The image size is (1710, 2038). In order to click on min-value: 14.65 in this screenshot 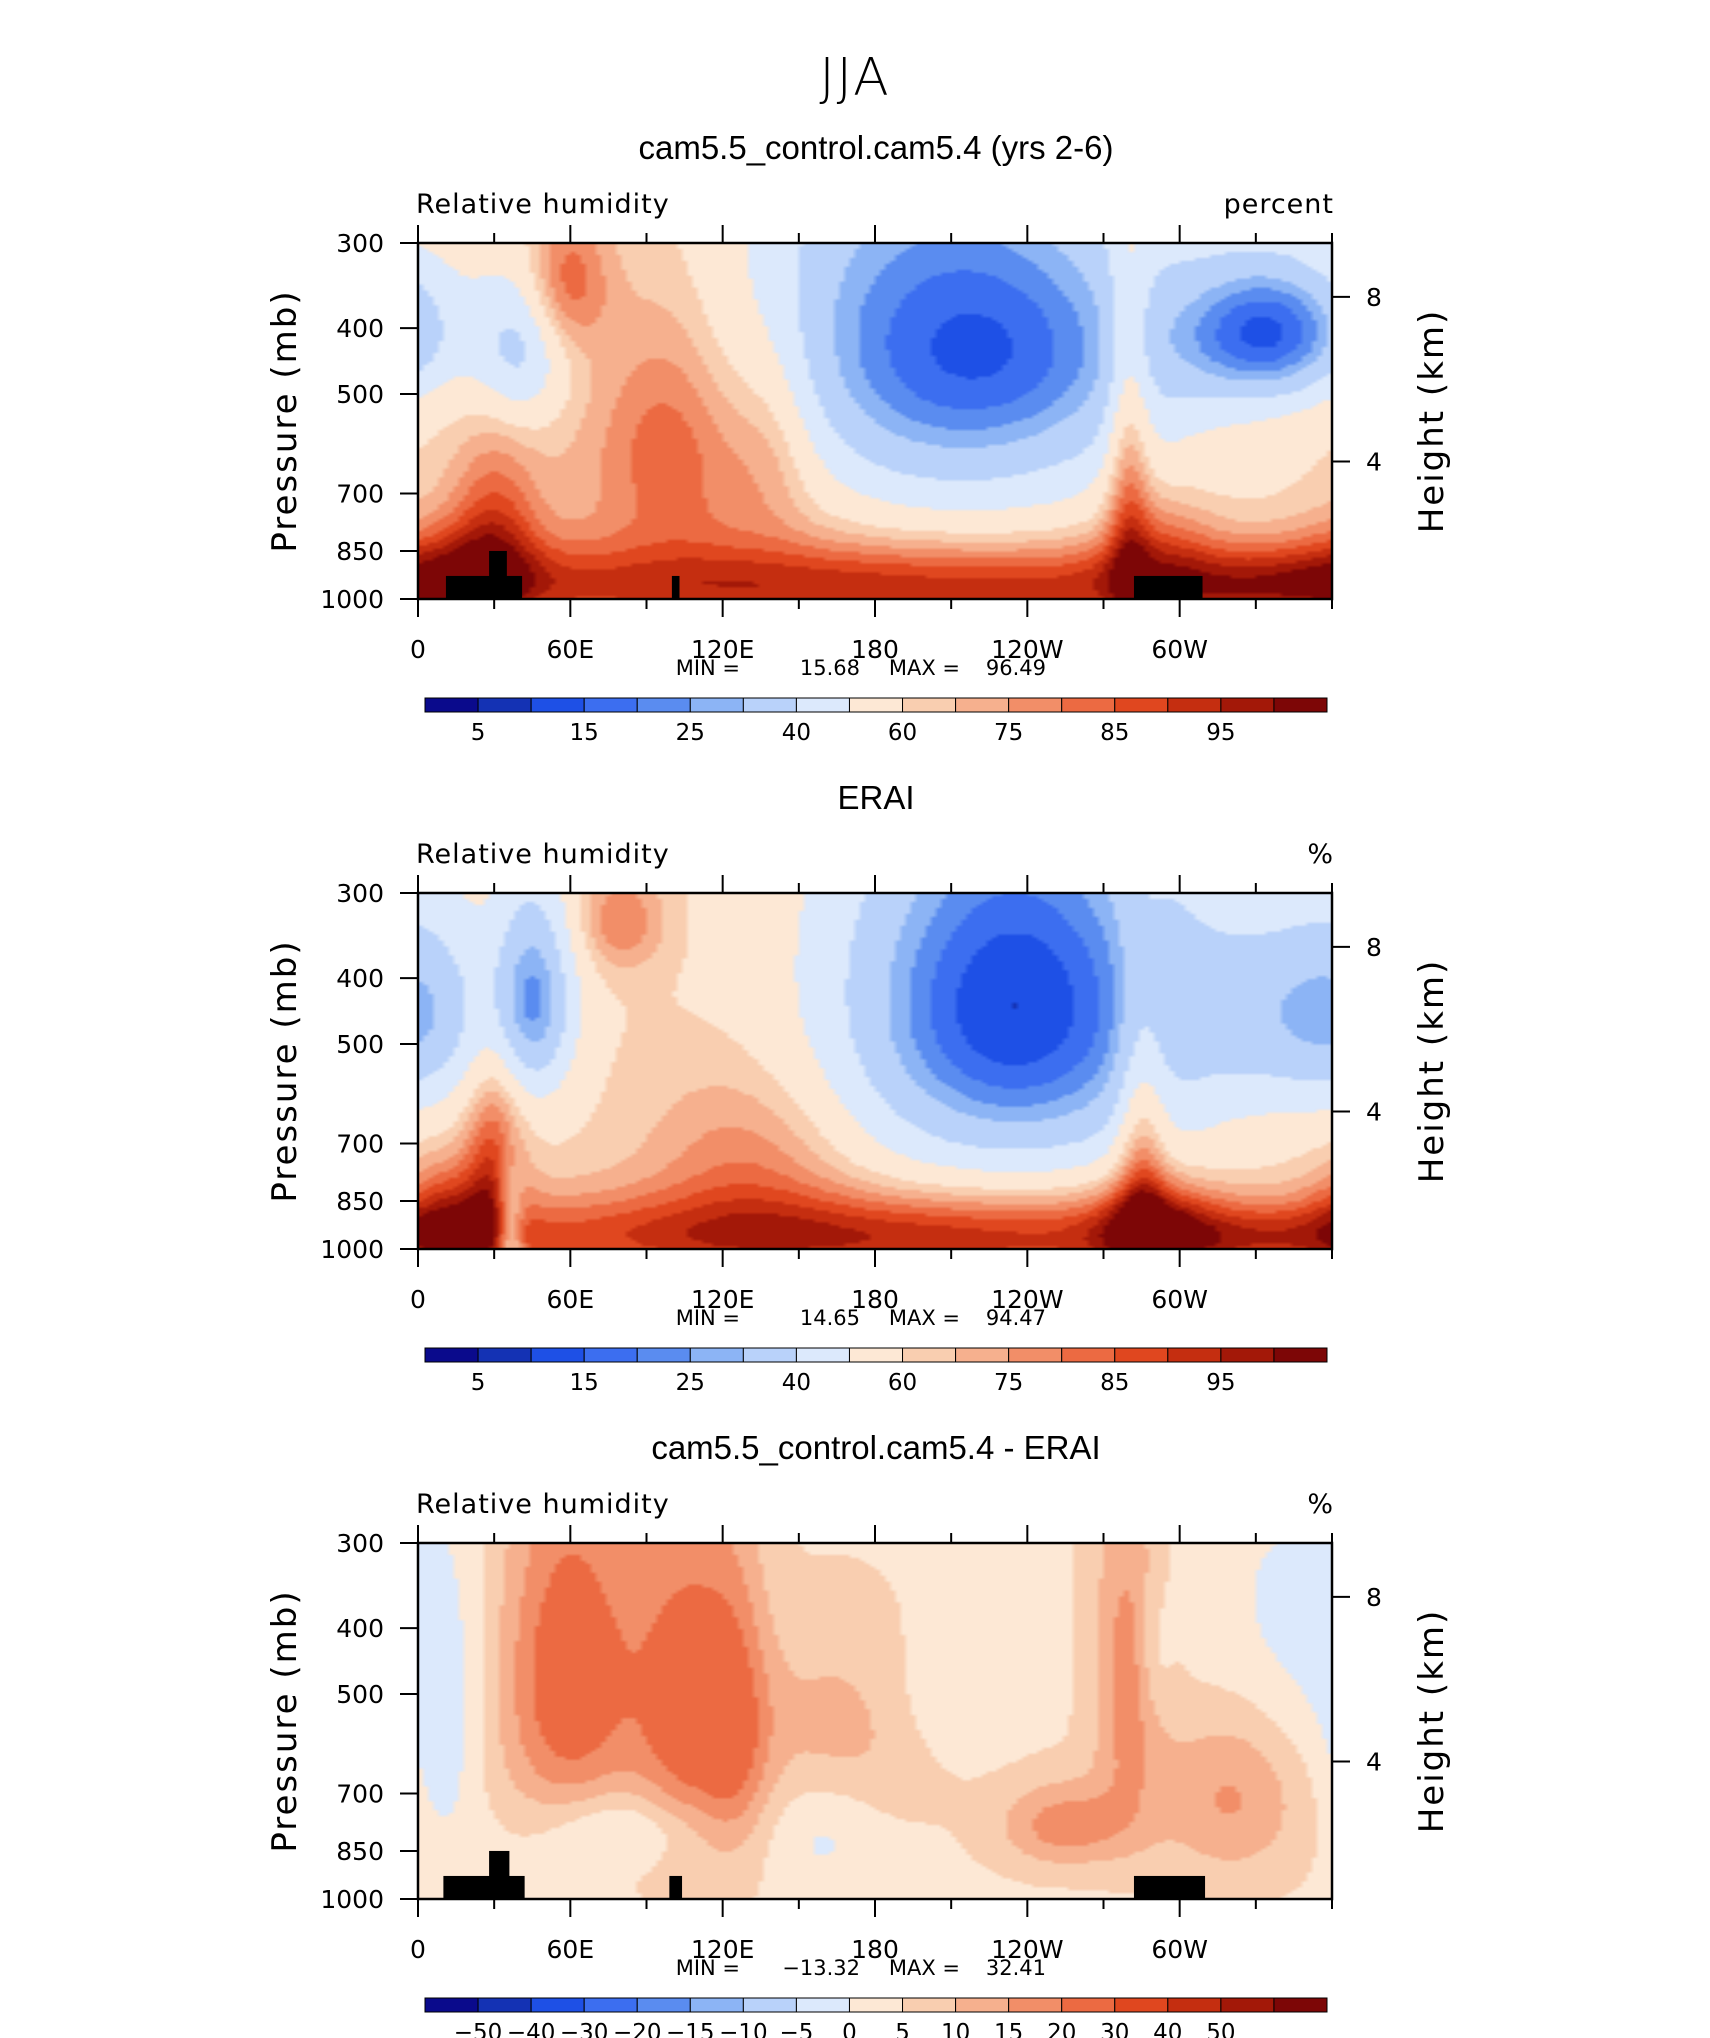, I will do `click(830, 1318)`.